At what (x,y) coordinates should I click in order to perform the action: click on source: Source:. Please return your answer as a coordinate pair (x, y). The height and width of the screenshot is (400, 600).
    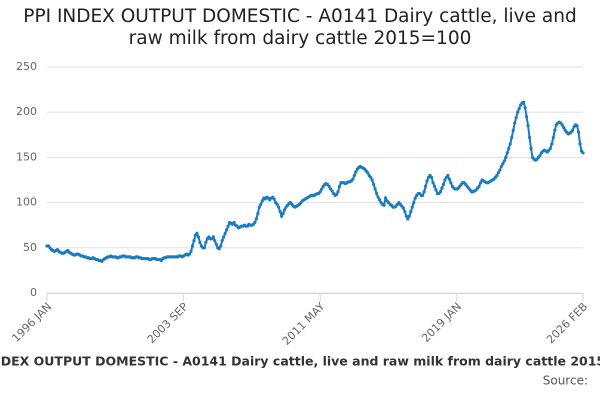
    Looking at the image, I should click on (565, 381).